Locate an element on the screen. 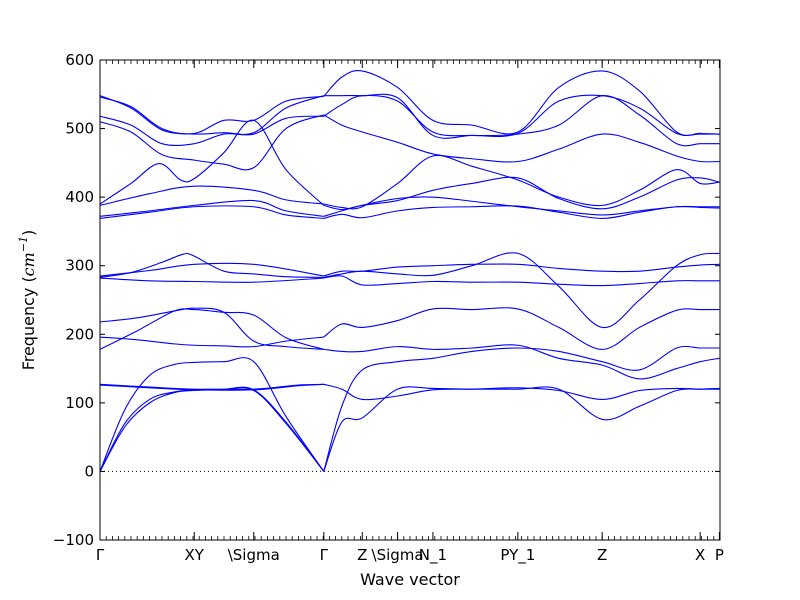 This screenshot has height=600, width=800. x-tick-label: X is located at coordinates (700, 555).